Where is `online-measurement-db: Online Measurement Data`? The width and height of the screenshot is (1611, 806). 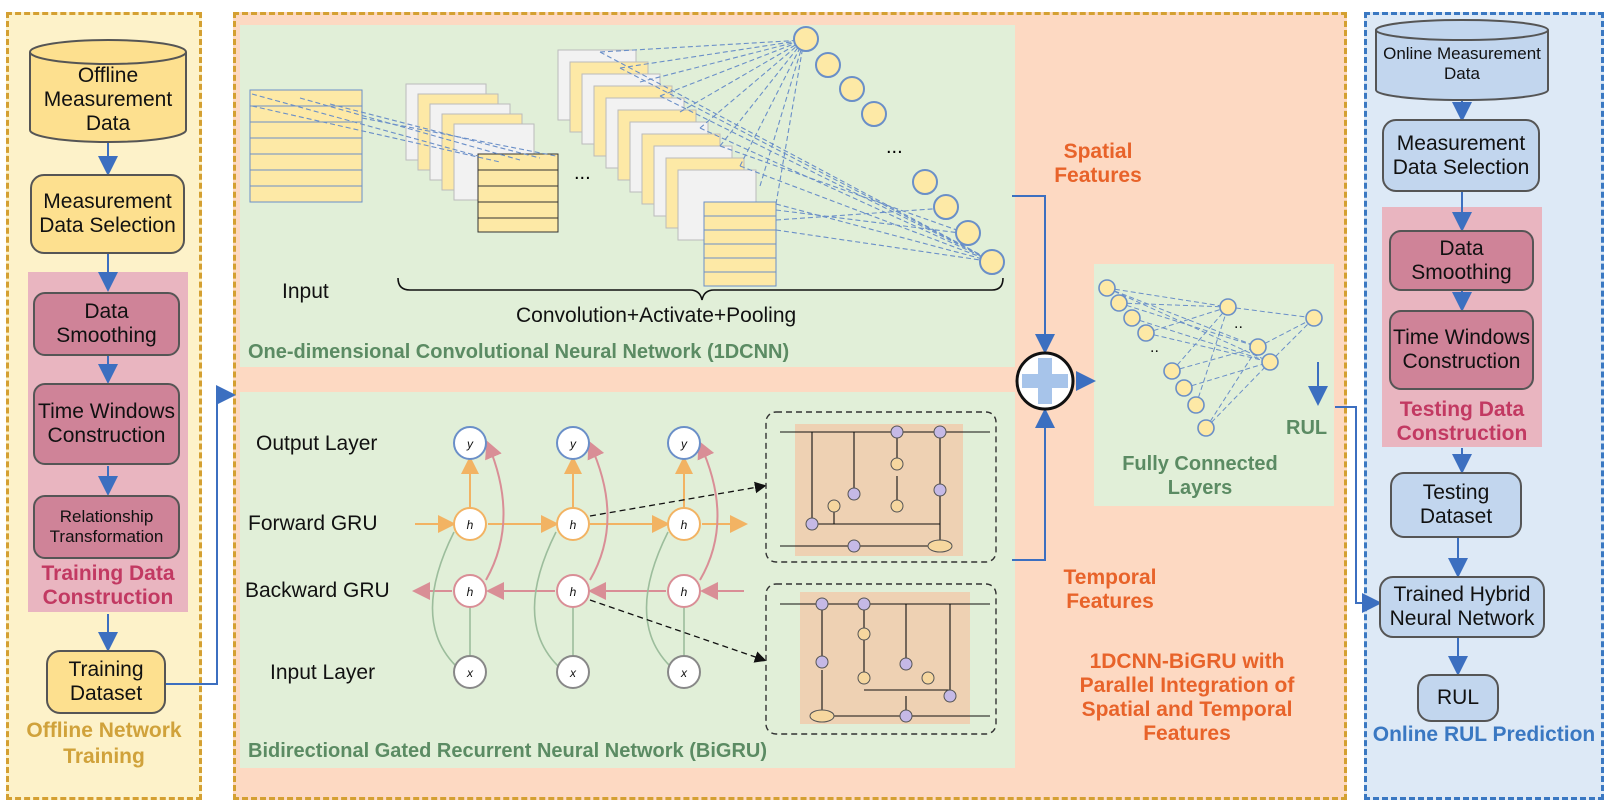 online-measurement-db: Online Measurement Data is located at coordinates (1462, 63).